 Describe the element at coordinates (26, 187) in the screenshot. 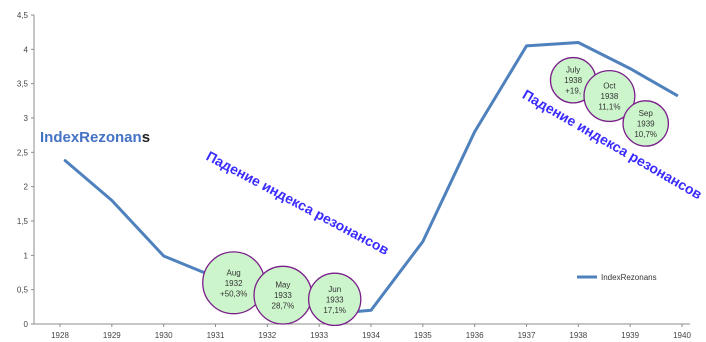

I see `y-tick-label: 2` at that location.